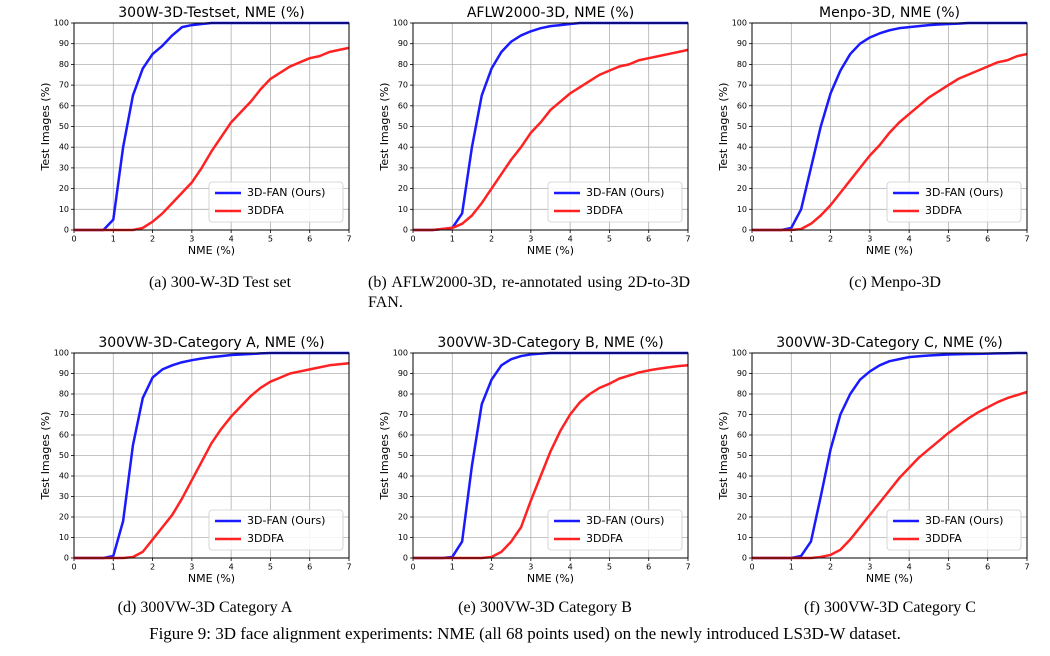 The image size is (1050, 656). I want to click on chart-title: 300VW-3D-Category A, NME (%), so click(211, 343).